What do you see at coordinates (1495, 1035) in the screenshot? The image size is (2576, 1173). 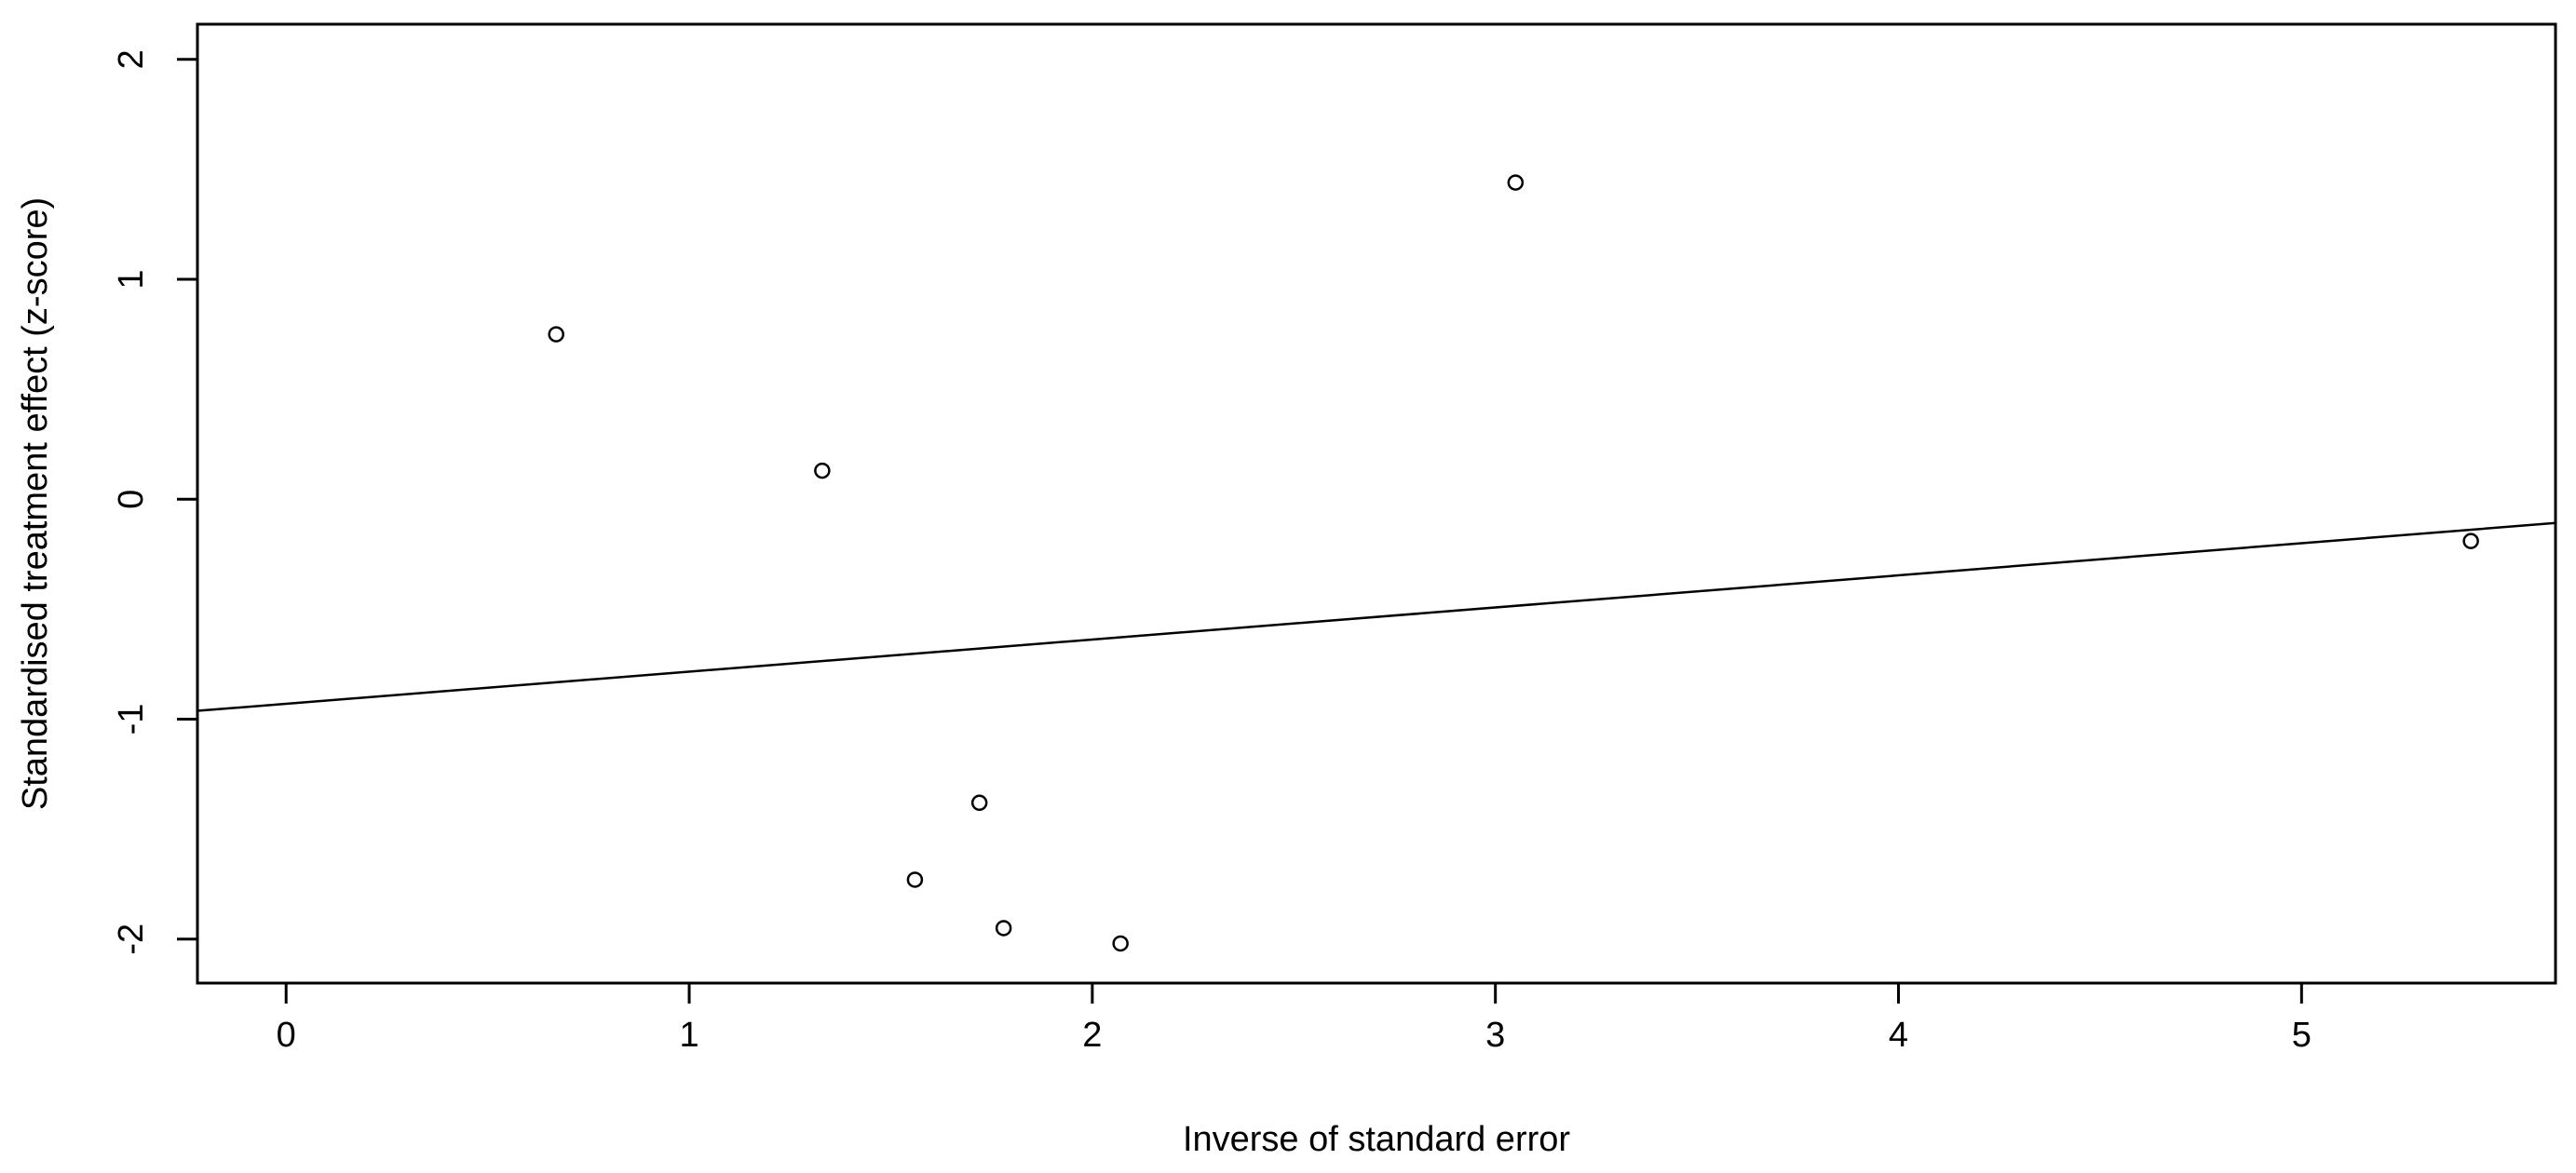 I see `x-tick-label: 3` at bounding box center [1495, 1035].